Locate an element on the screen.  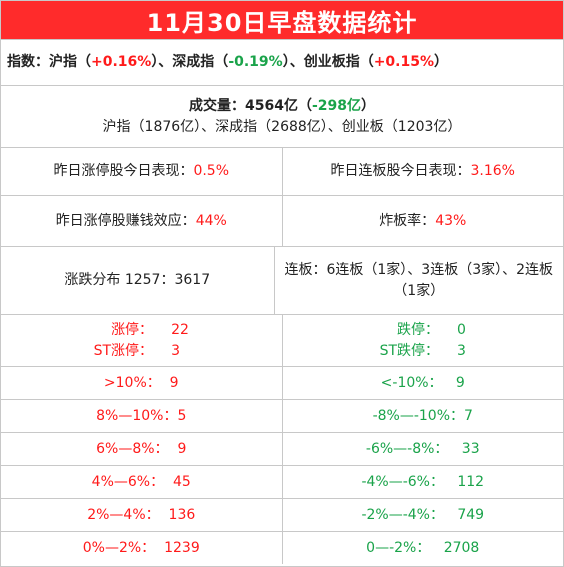
broken-board-value: 43% is located at coordinates (451, 220).